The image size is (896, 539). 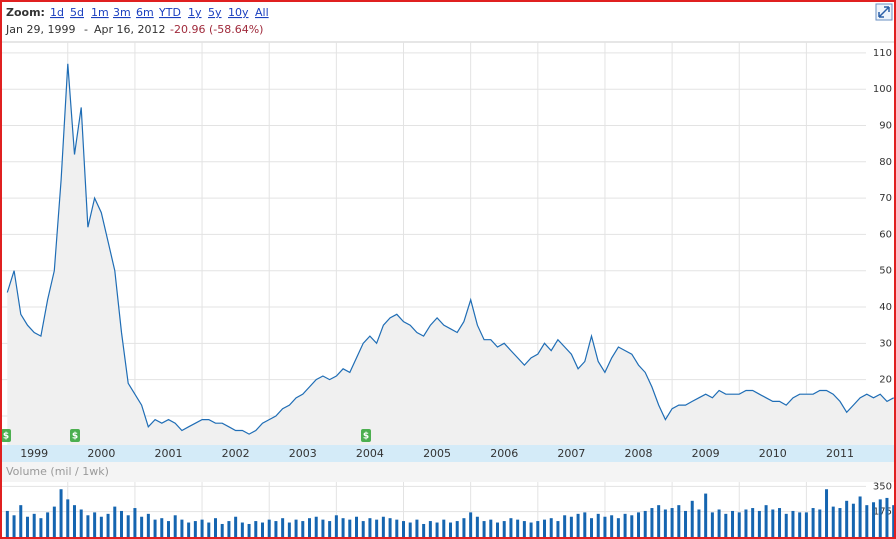 What do you see at coordinates (437, 453) in the screenshot?
I see `x-tick-label: 2005` at bounding box center [437, 453].